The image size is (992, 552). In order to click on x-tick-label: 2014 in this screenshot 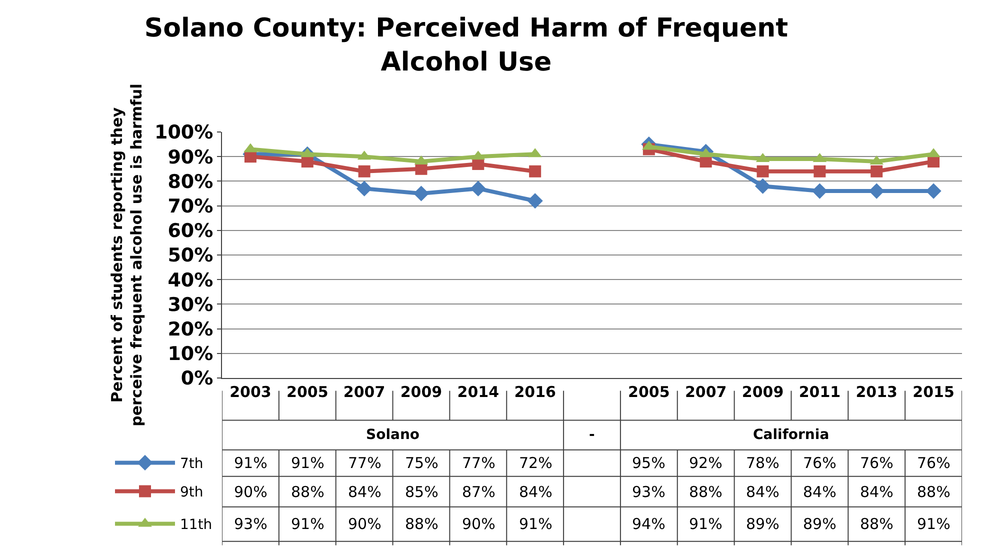, I will do `click(478, 392)`.